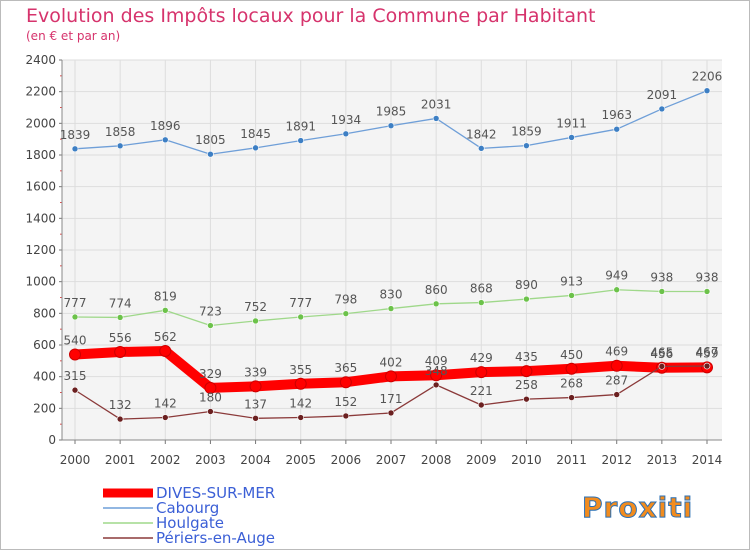  I want to click on y-tick-label: 1800, so click(40, 155).